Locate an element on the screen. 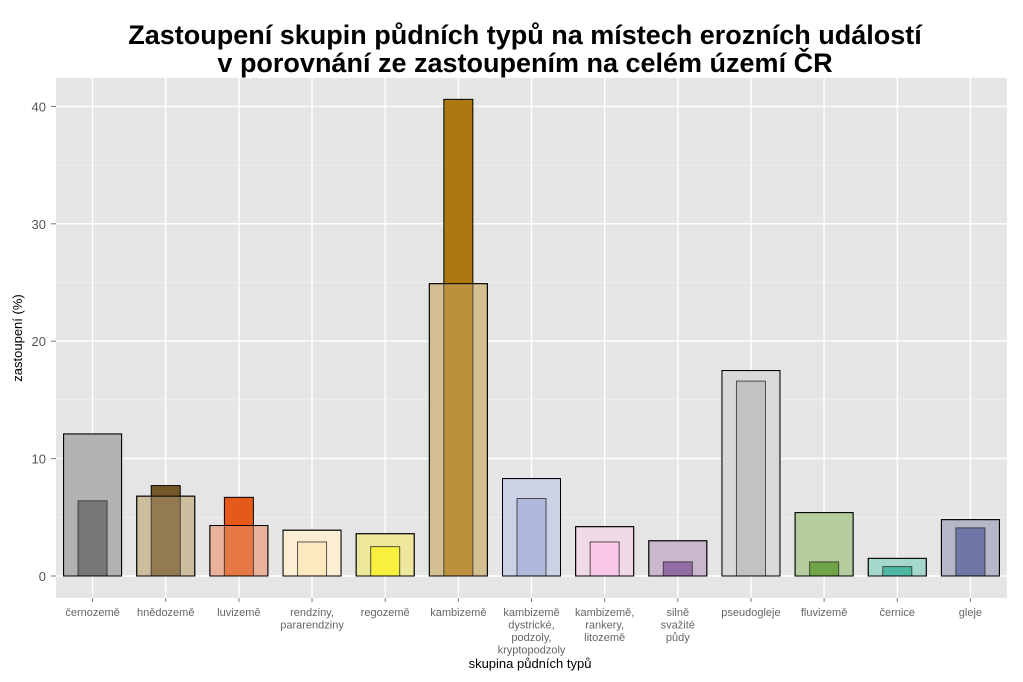  x-tick-label: silně is located at coordinates (677, 613).